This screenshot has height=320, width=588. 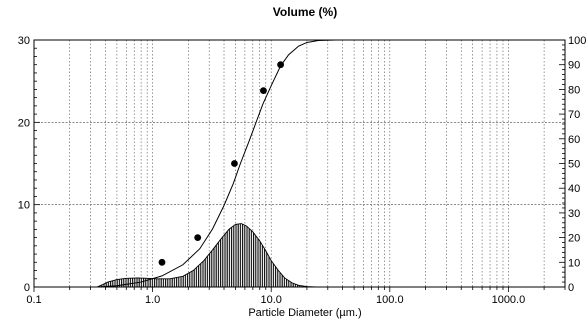 What do you see at coordinates (574, 66) in the screenshot?
I see `right-y-tick-label: 90` at bounding box center [574, 66].